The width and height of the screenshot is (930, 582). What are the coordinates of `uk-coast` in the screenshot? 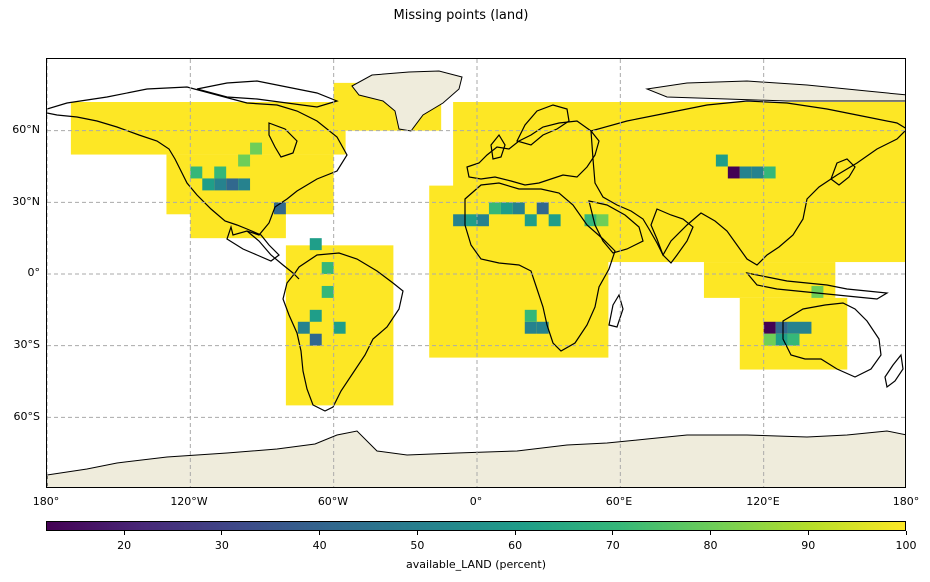 It's located at (498, 146).